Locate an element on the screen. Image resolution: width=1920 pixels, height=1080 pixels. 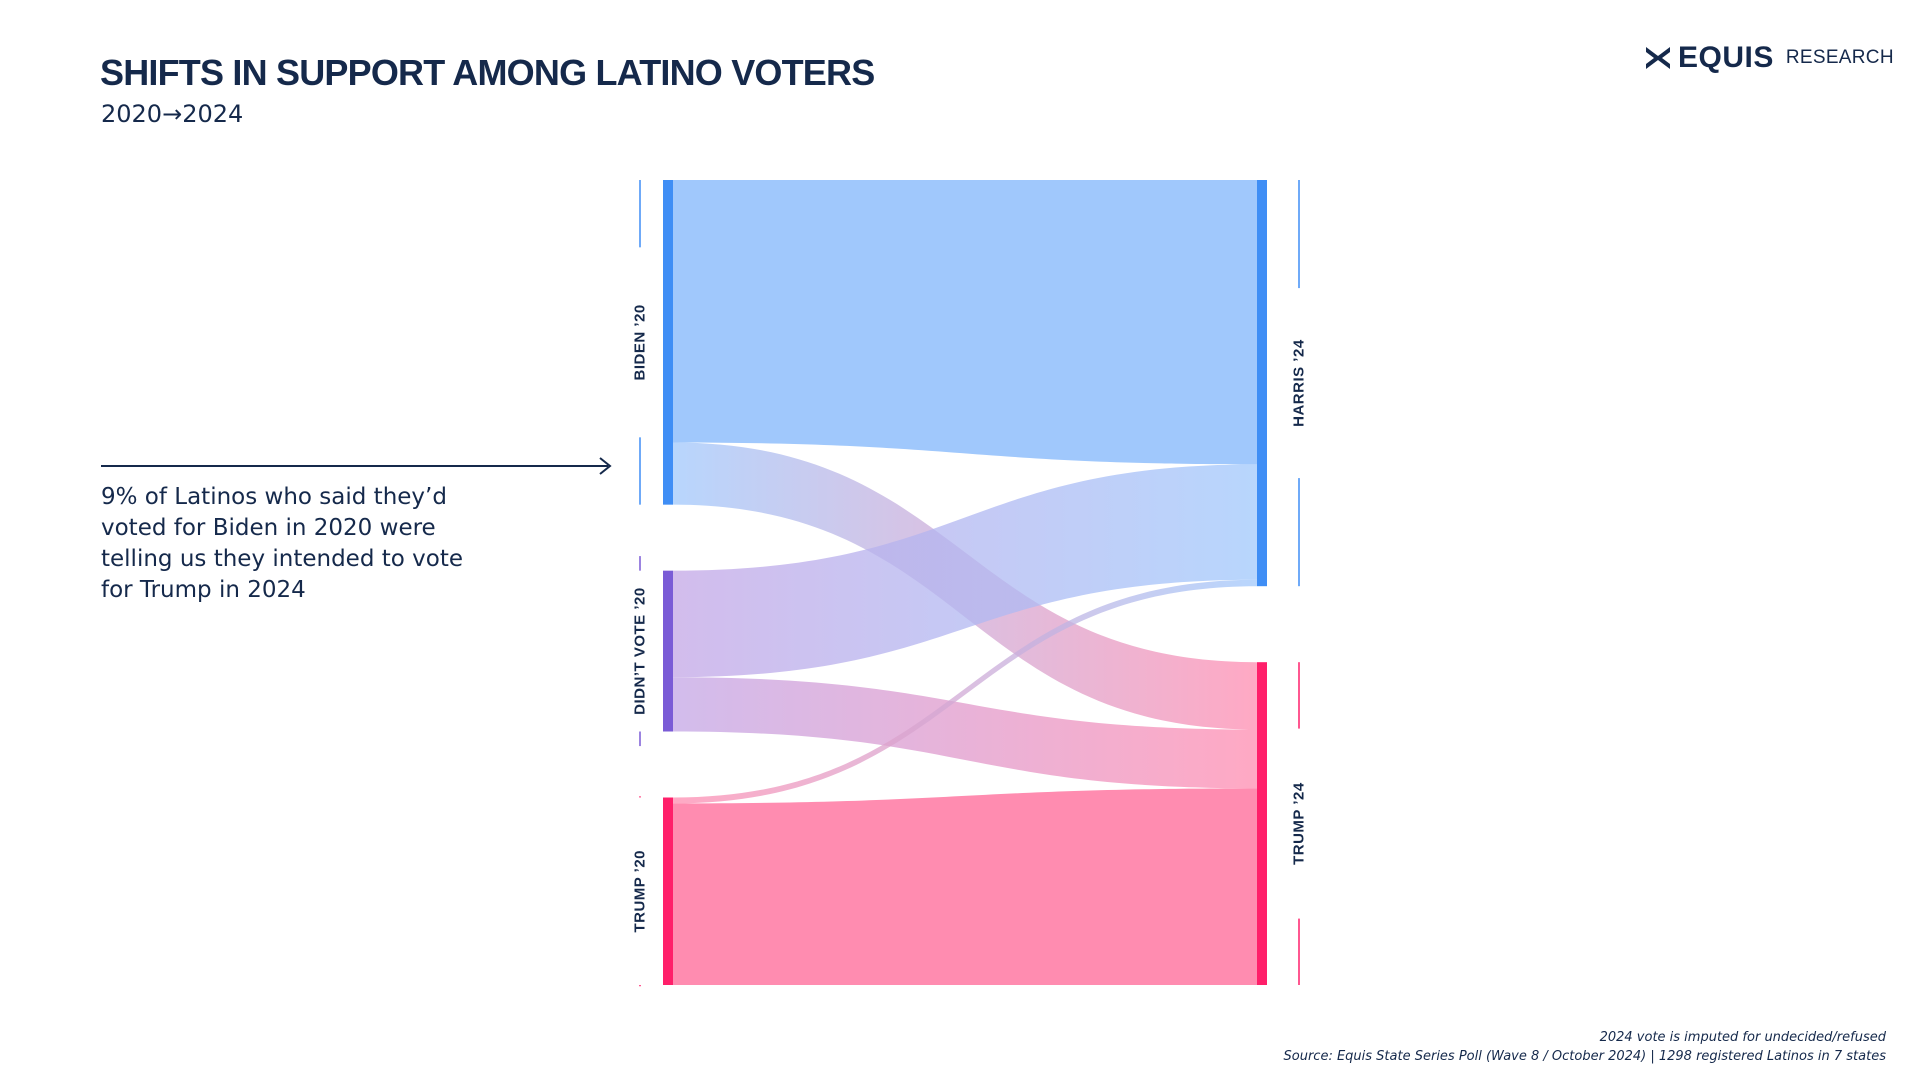
node-label-biden20: BIDEN ’20 is located at coordinates (640, 342).